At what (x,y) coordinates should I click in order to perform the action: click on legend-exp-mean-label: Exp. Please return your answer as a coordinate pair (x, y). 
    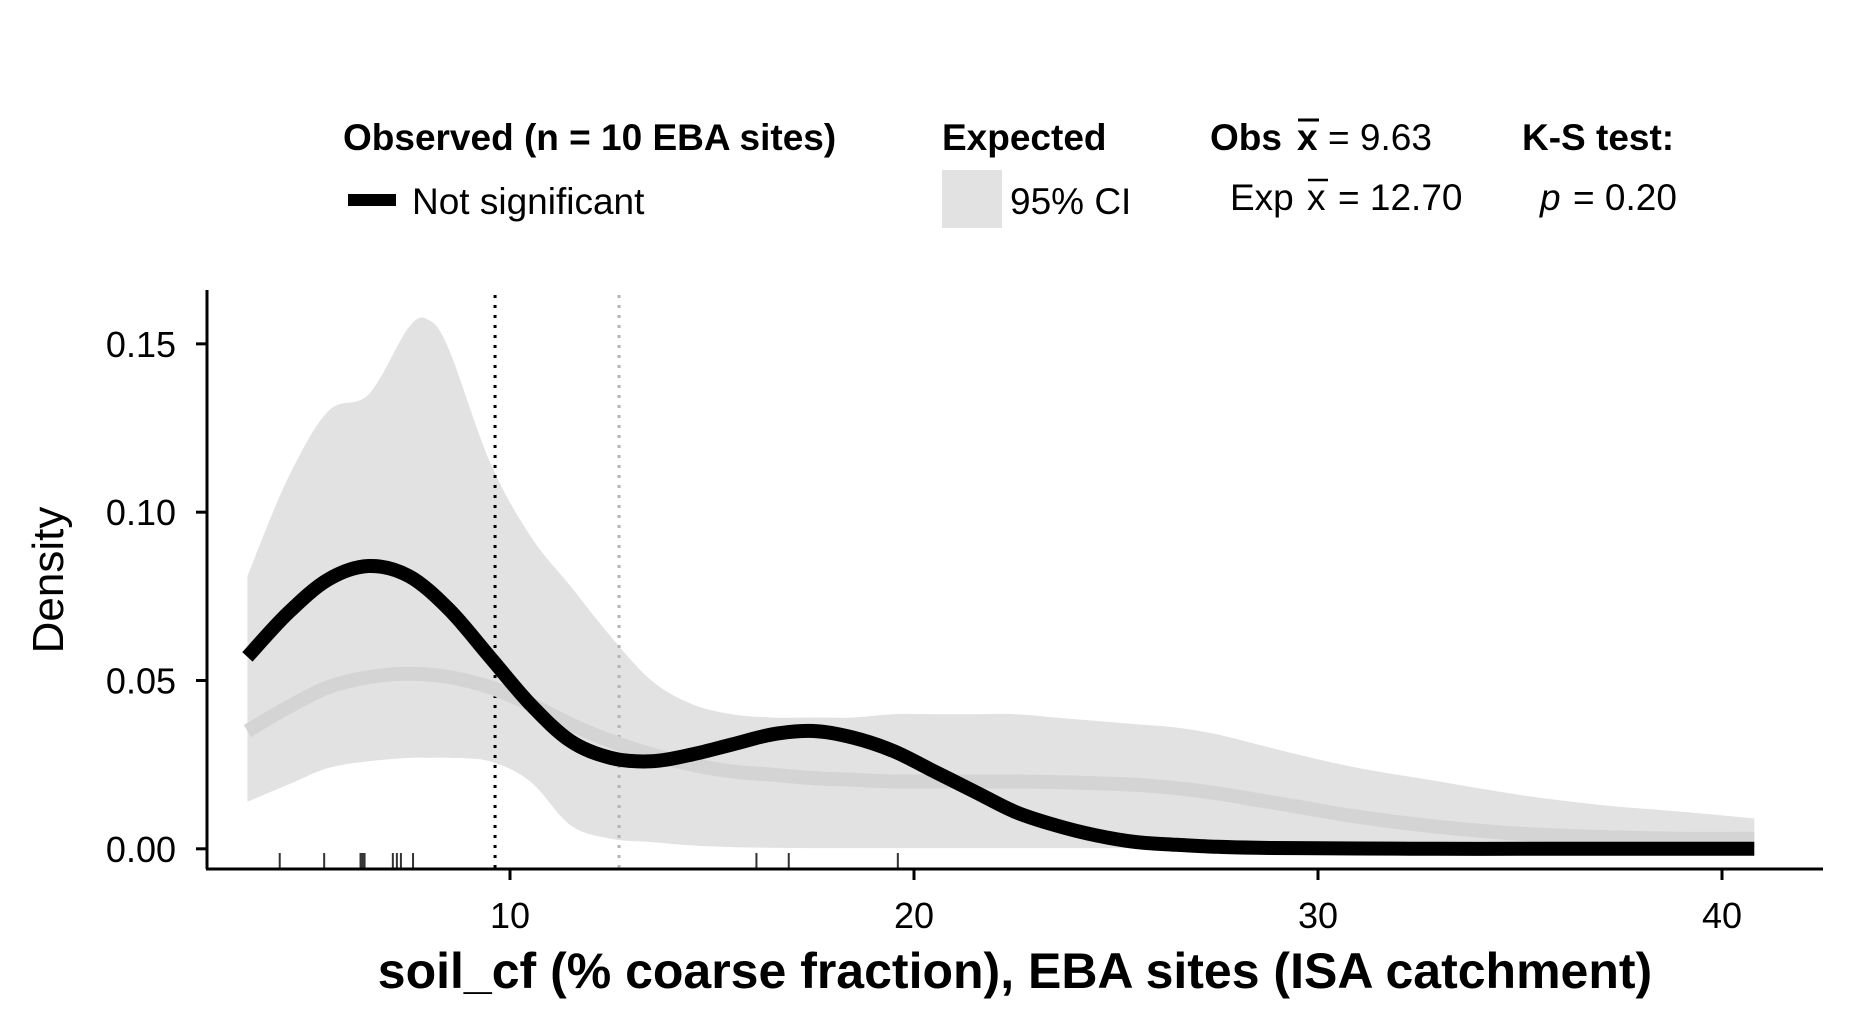
    Looking at the image, I should click on (1262, 197).